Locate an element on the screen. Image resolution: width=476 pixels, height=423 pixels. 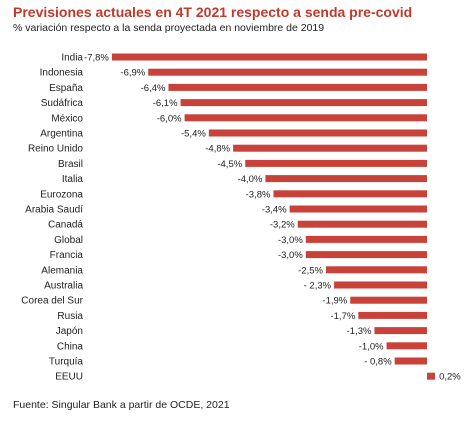
category-label: Japón is located at coordinates (69, 331).